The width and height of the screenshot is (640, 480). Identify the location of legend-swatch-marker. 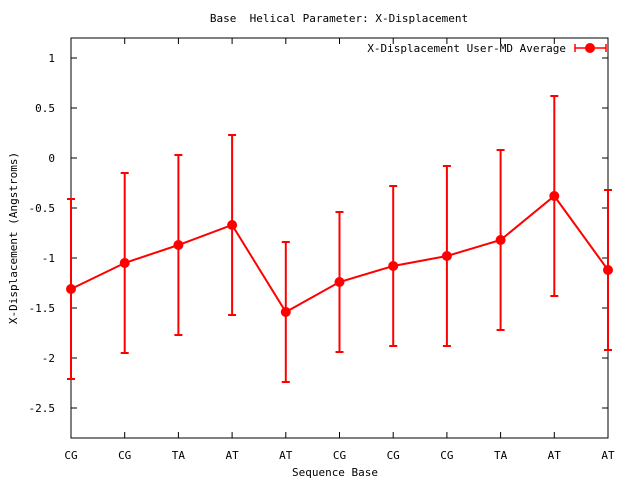
(590, 48).